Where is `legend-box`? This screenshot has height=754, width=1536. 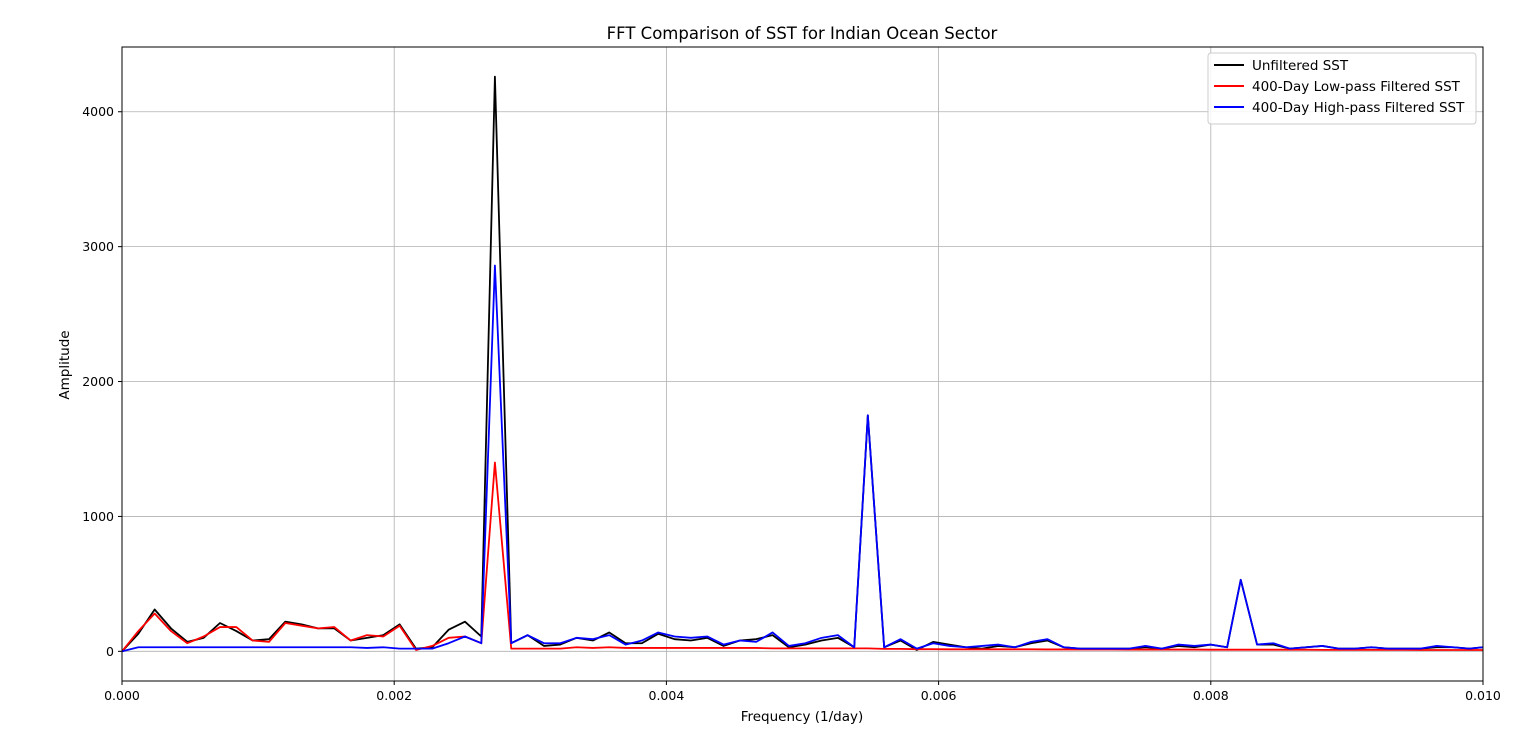
legend-box is located at coordinates (1342, 88).